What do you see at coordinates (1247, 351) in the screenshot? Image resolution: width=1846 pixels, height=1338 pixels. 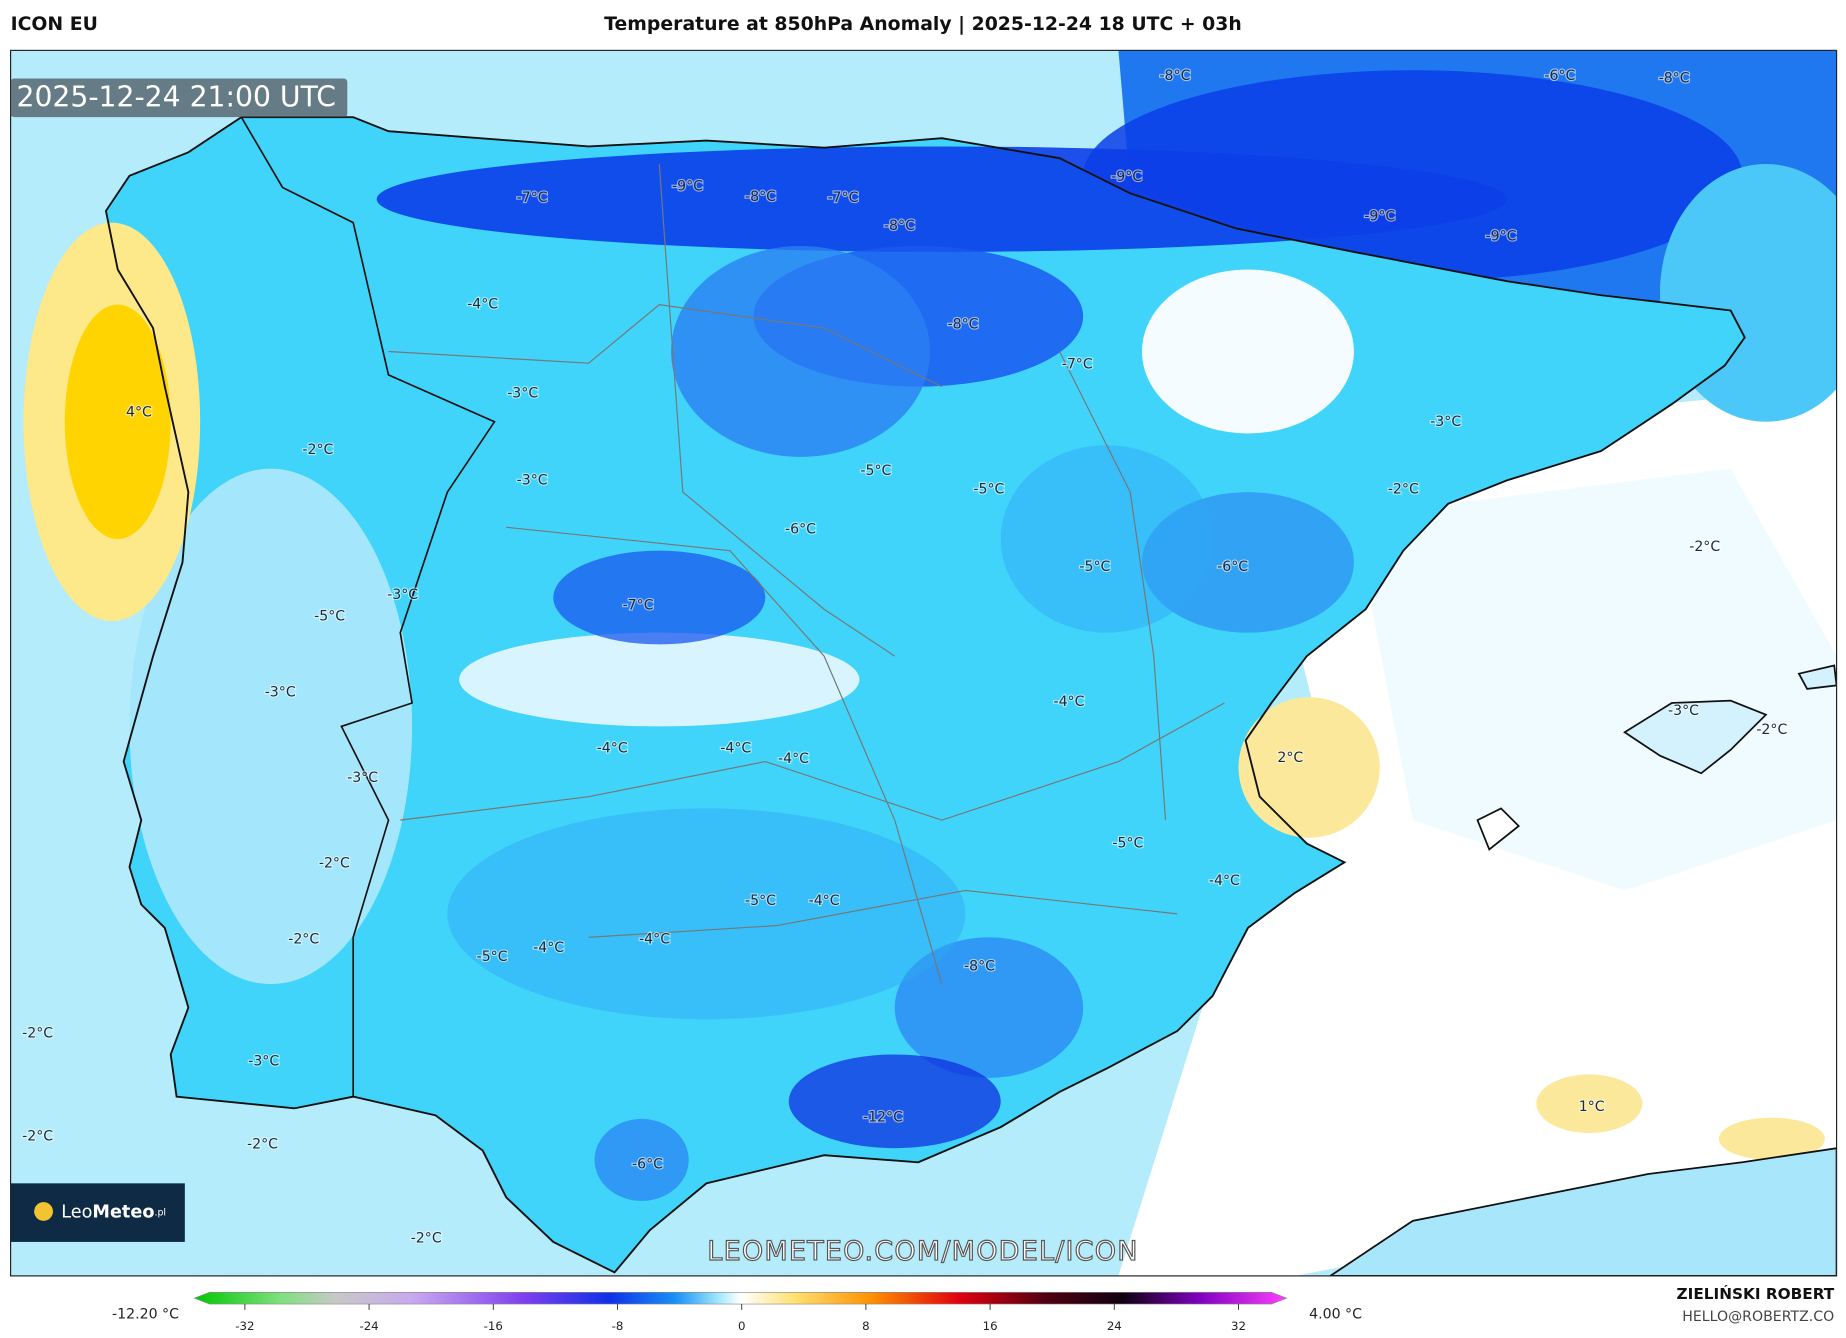 I see `pale-ebro` at bounding box center [1247, 351].